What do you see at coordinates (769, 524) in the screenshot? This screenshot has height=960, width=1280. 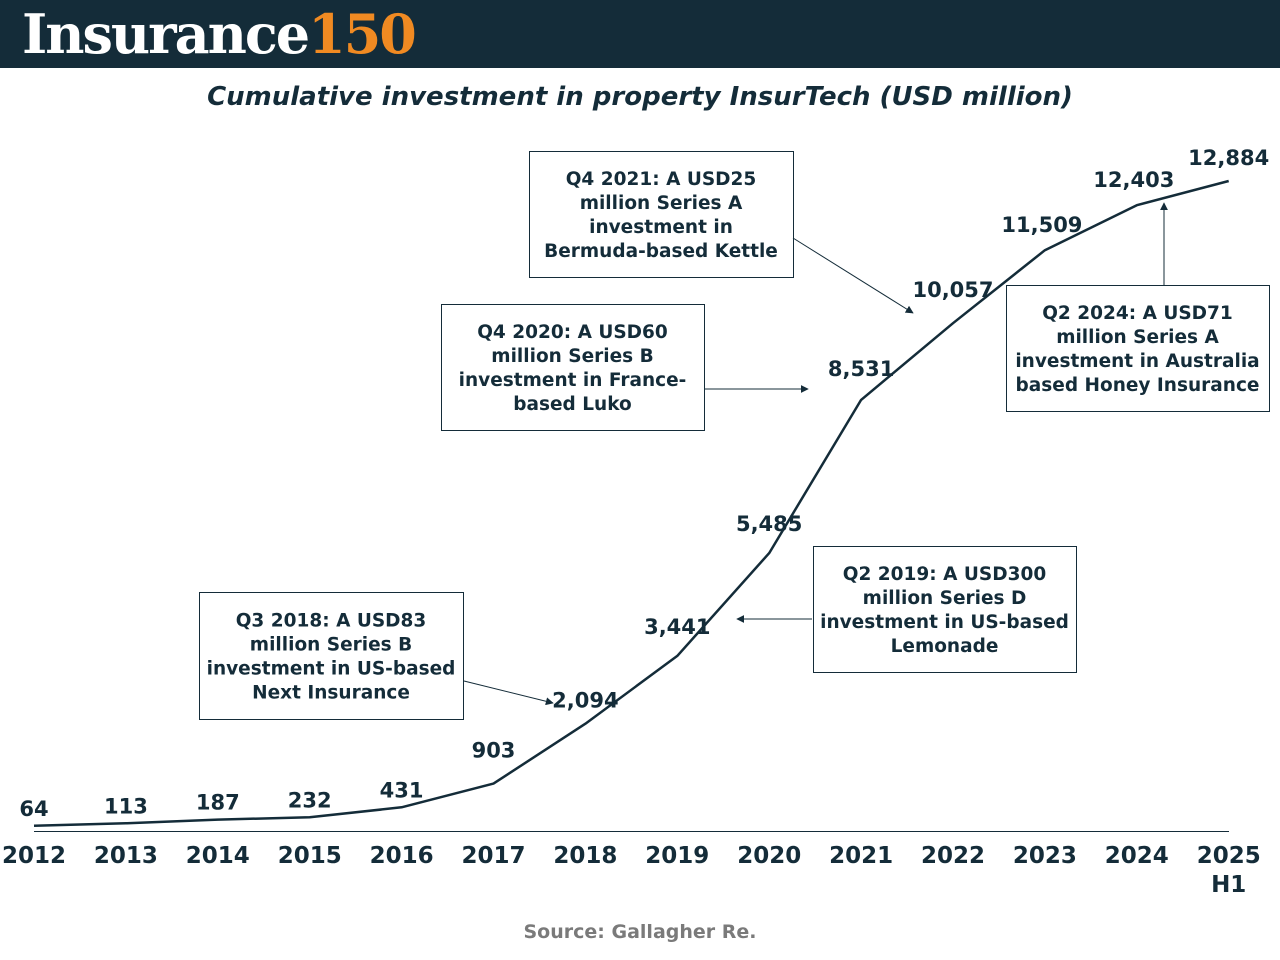 I see `data-label: 5,485` at bounding box center [769, 524].